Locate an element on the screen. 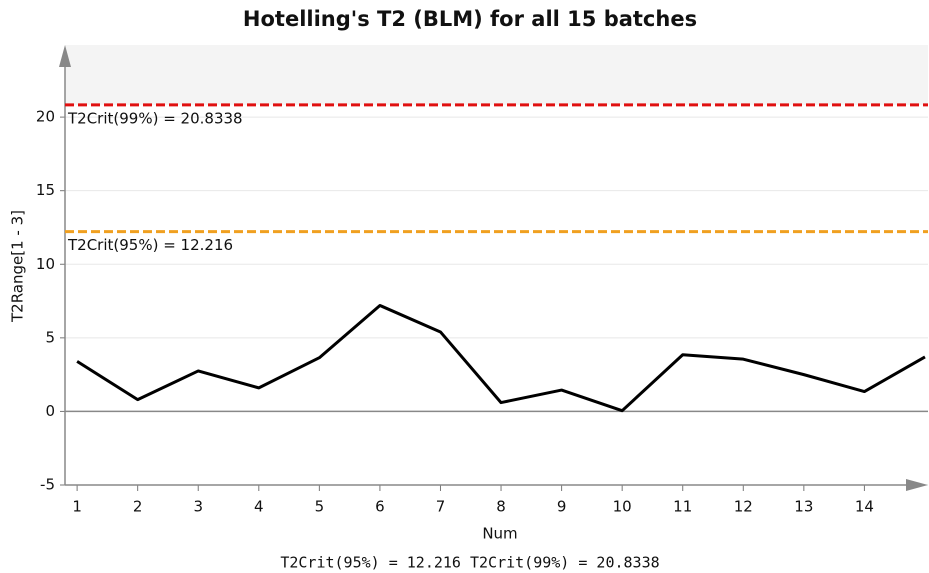  critical-region is located at coordinates (496, 75).